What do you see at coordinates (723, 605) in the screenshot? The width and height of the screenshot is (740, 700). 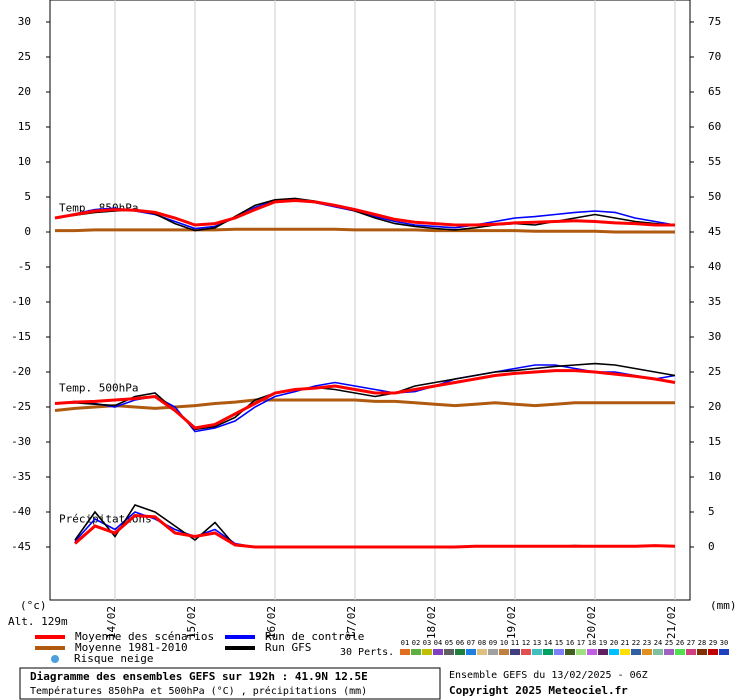 I see `y2-label: (mm)` at bounding box center [723, 605].